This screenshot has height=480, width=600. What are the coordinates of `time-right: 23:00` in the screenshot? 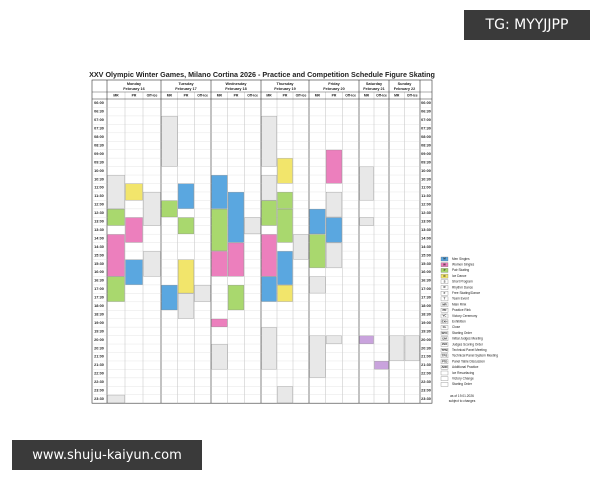 It's located at (426, 391).